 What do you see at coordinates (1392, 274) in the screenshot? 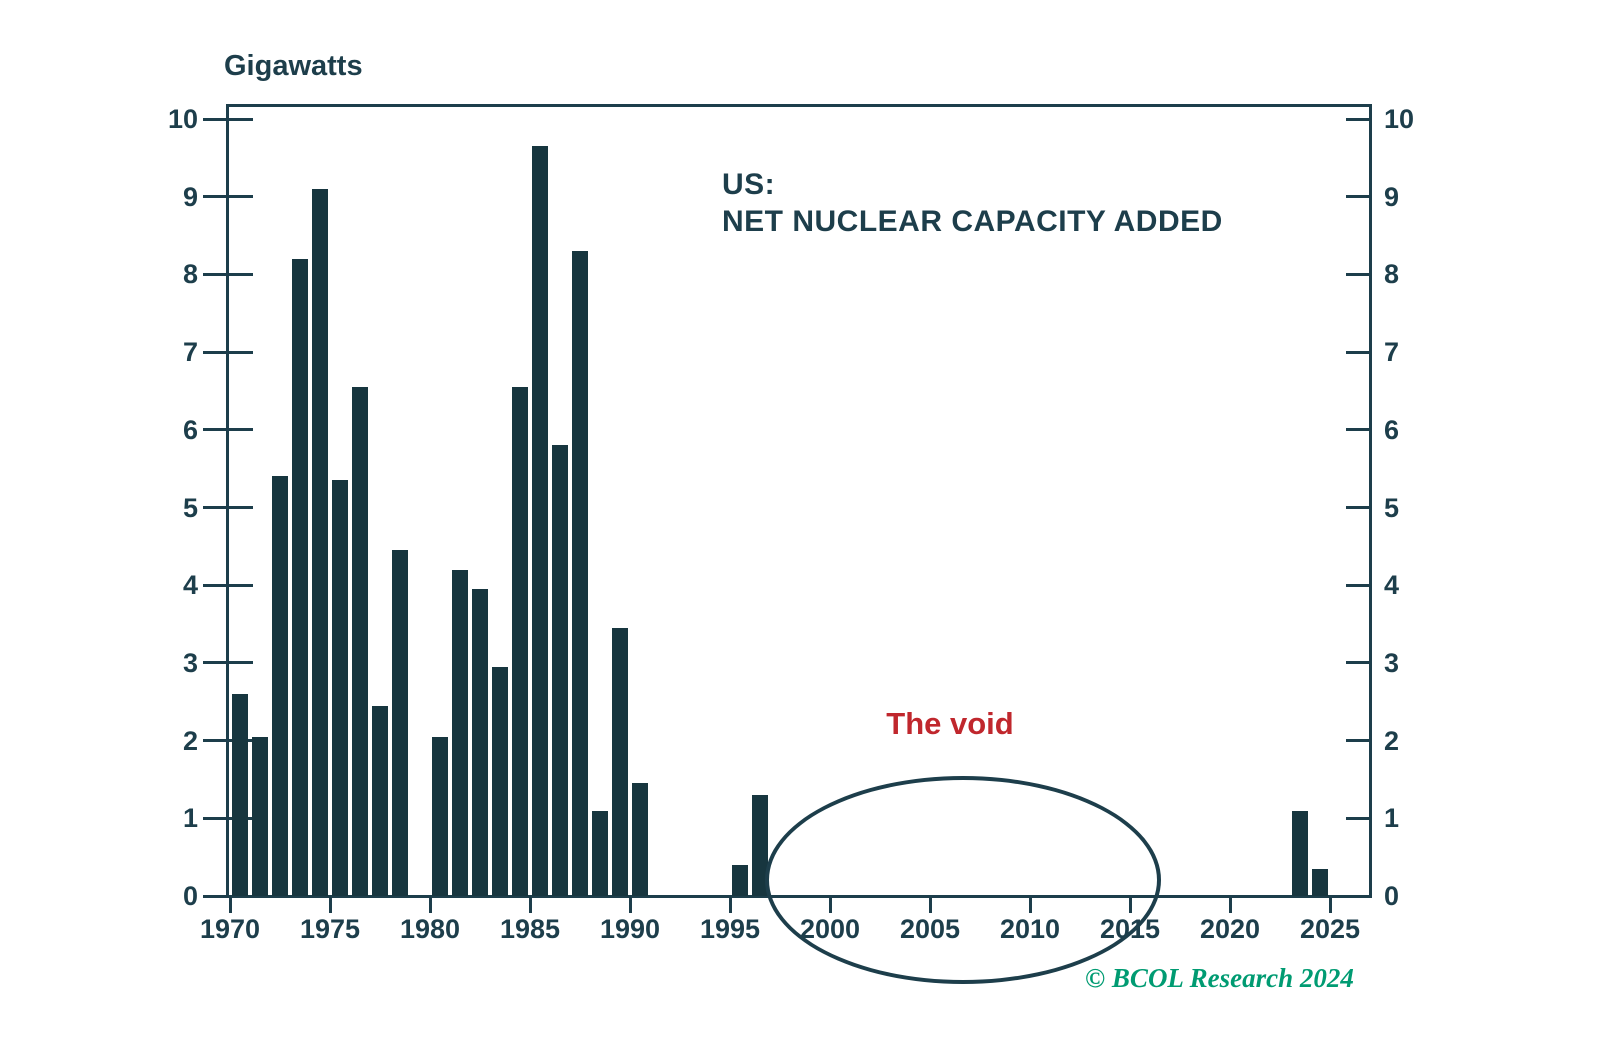
I see `y-axis-label-right: 8` at bounding box center [1392, 274].